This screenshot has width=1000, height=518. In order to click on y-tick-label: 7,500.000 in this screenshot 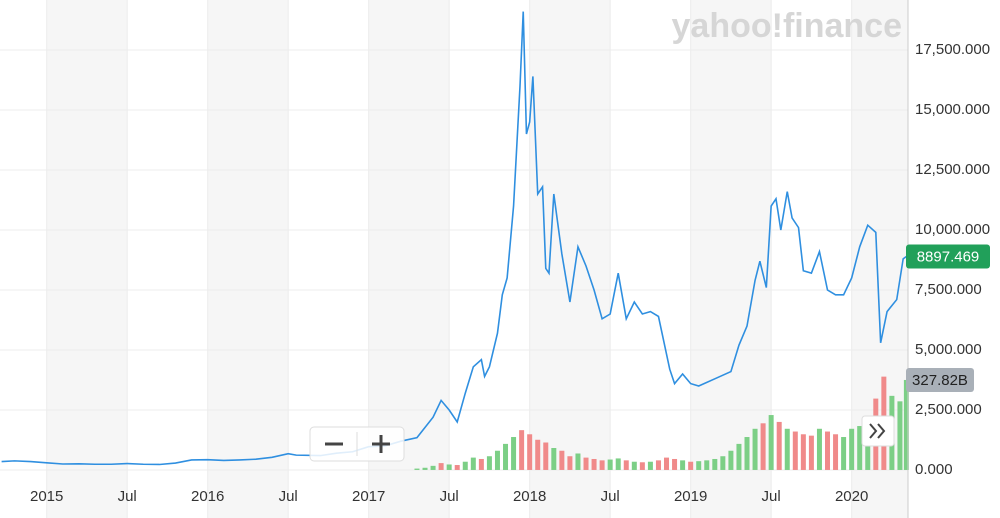, I will do `click(948, 289)`.